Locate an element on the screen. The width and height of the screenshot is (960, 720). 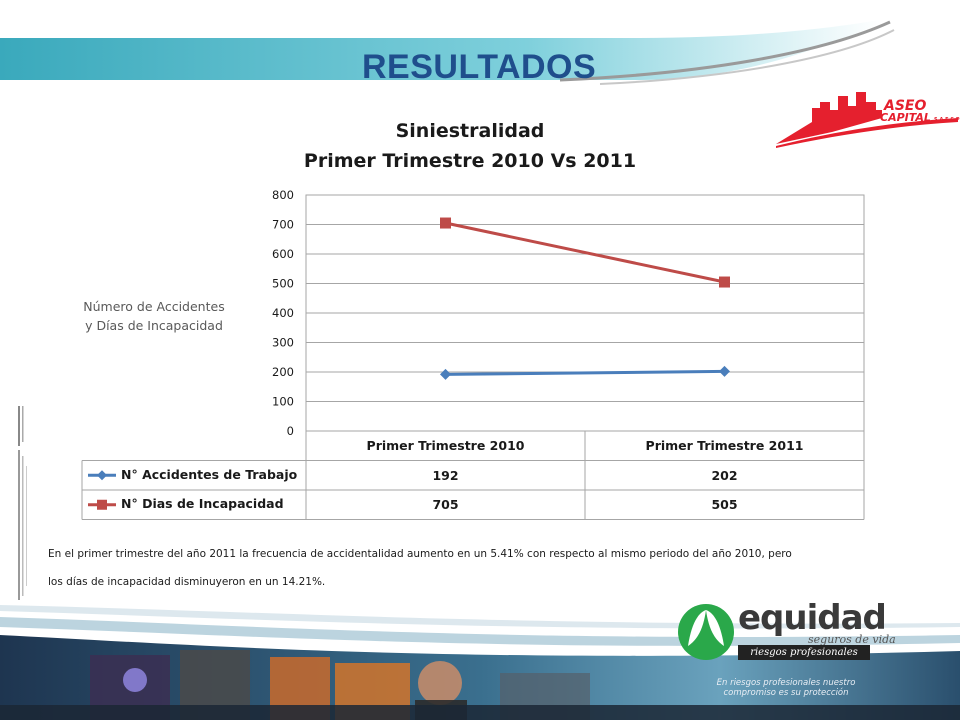
page-title: RESULTADOS is located at coordinates (479, 67).